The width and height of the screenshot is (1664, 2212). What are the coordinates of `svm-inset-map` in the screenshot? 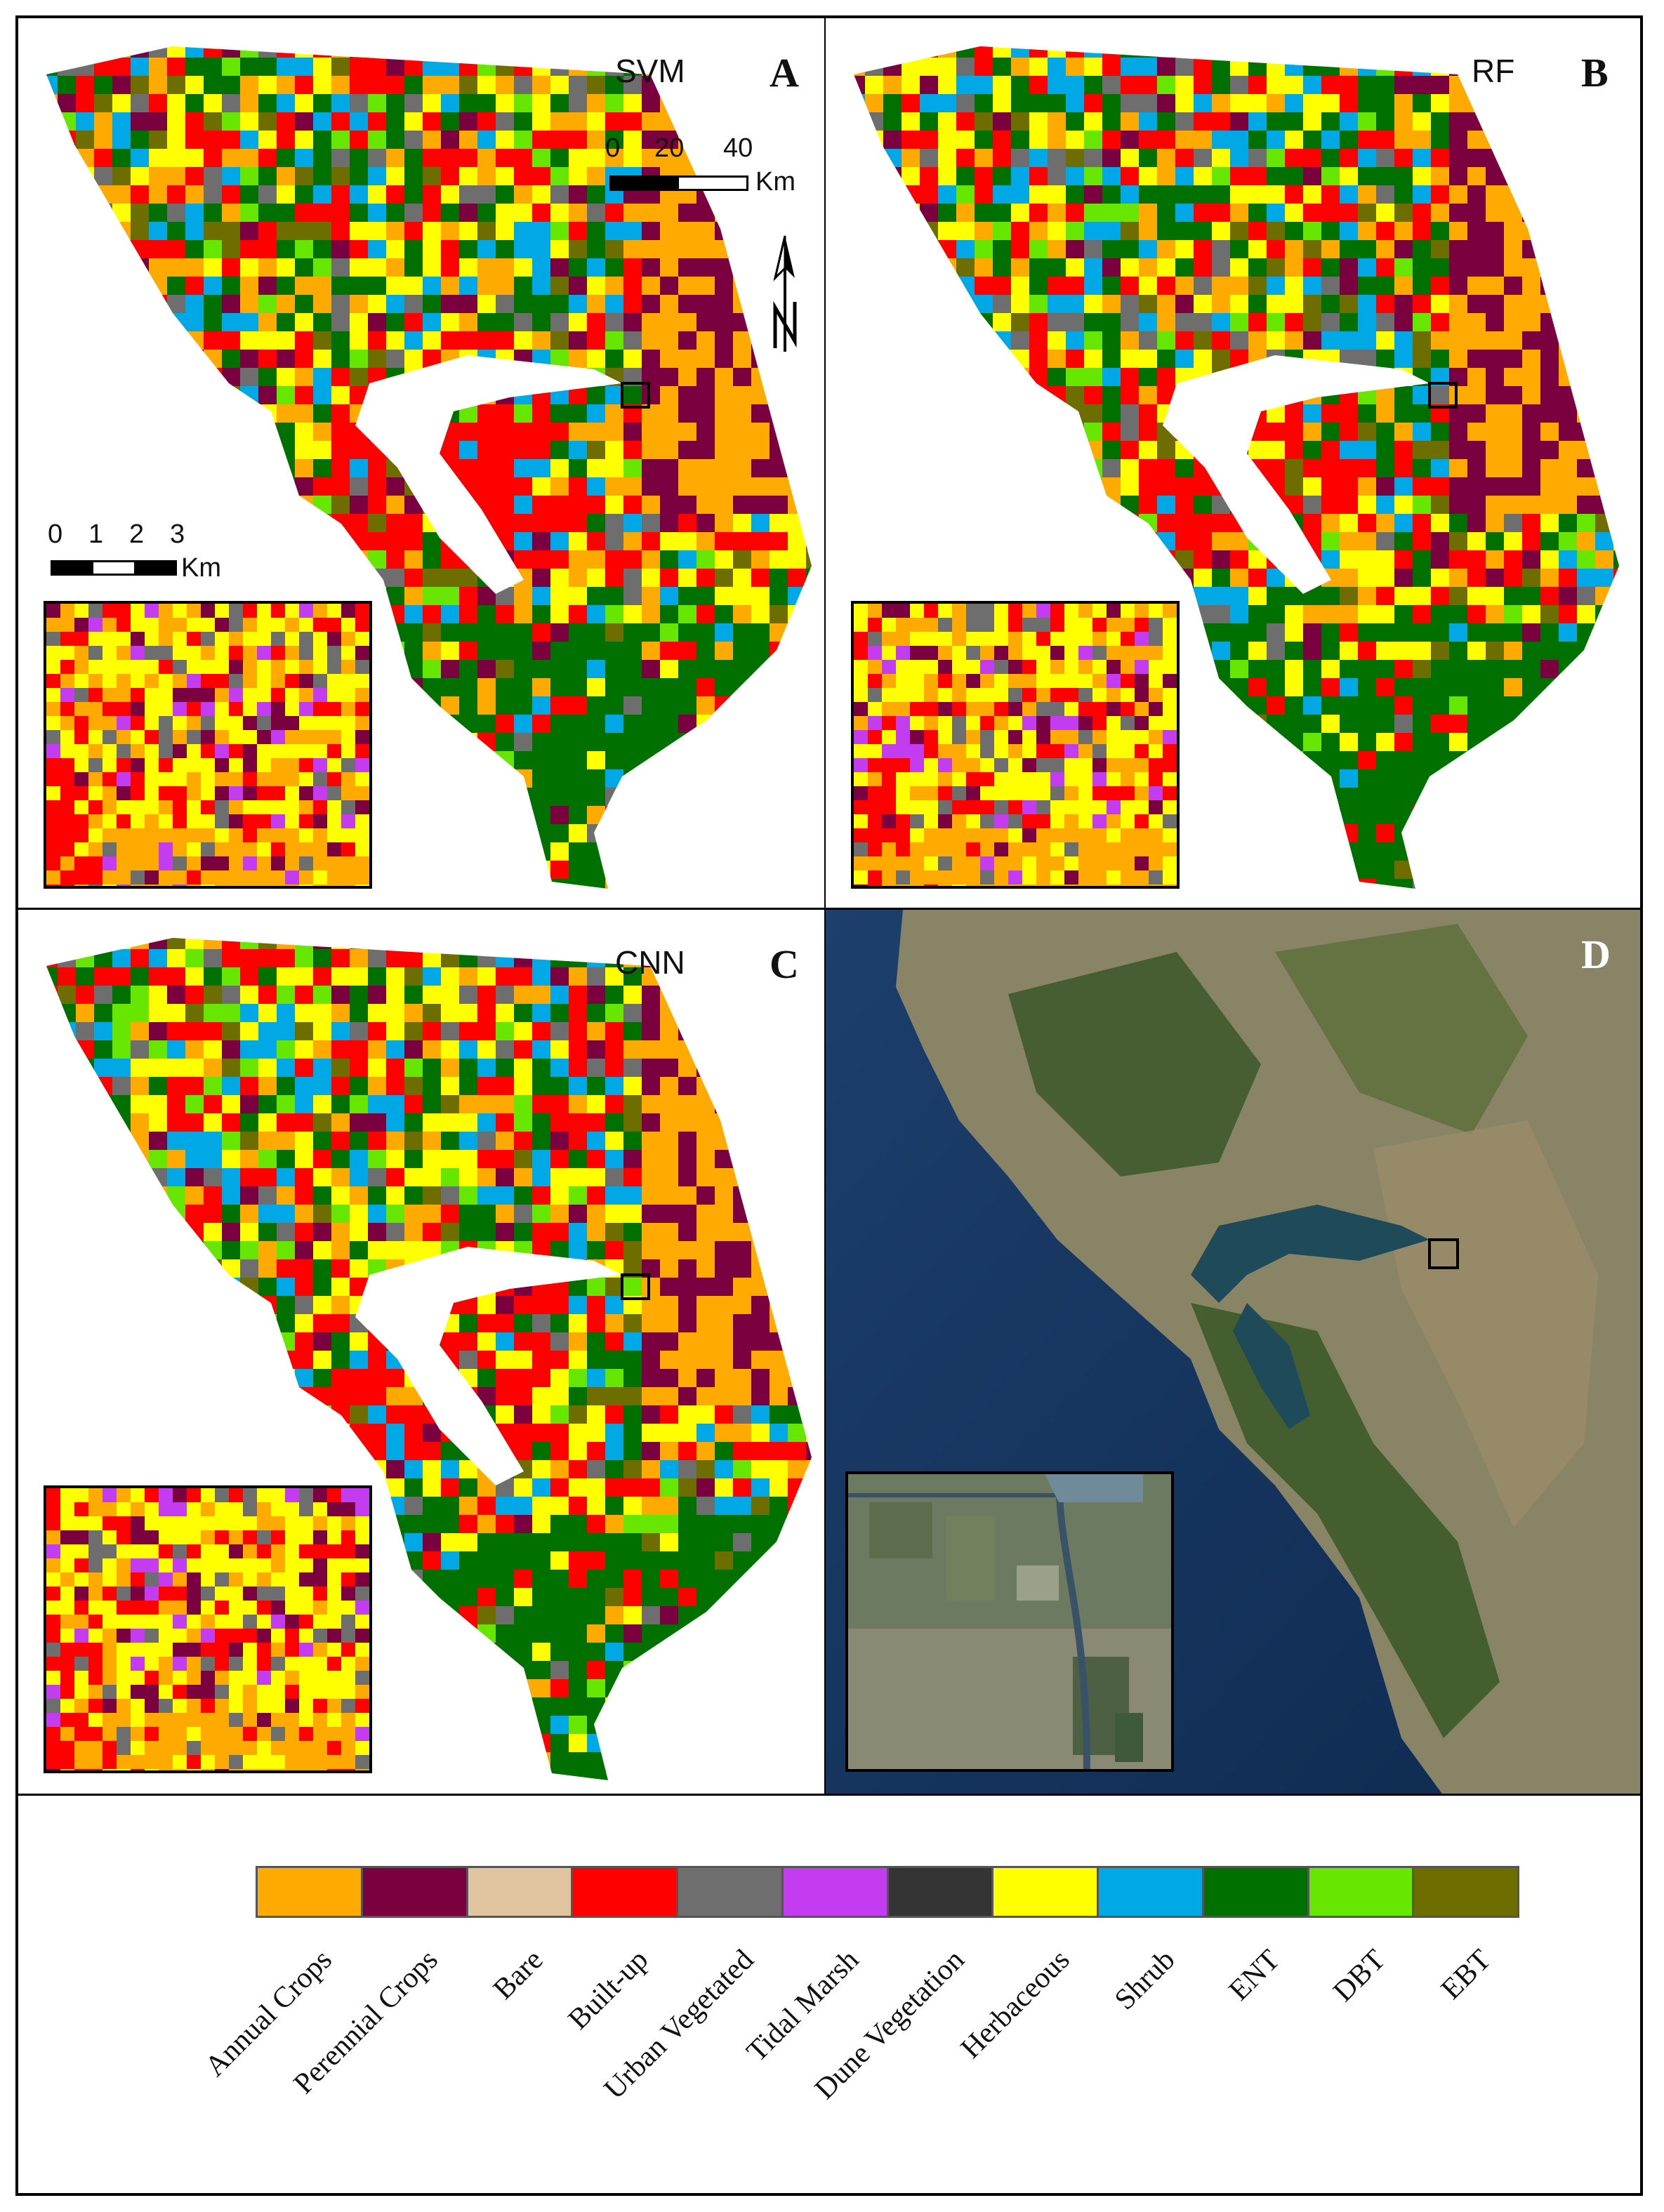 It's located at (208, 745).